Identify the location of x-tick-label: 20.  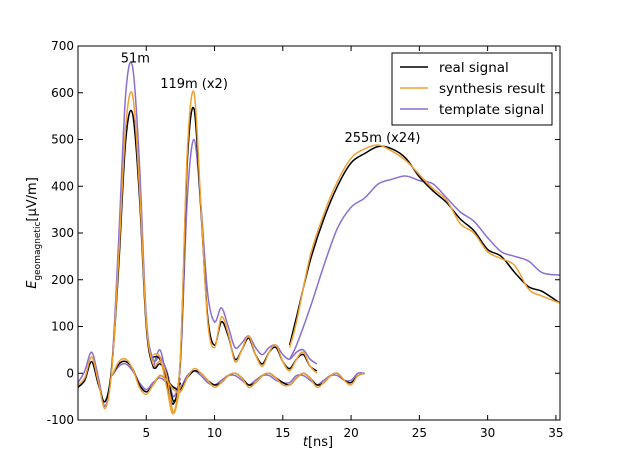
(350, 433).